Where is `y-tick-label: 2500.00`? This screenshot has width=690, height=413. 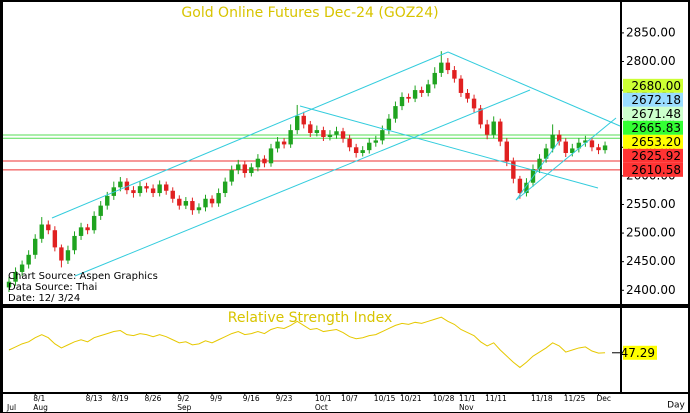
y-tick-label: 2500.00 is located at coordinates (651, 233).